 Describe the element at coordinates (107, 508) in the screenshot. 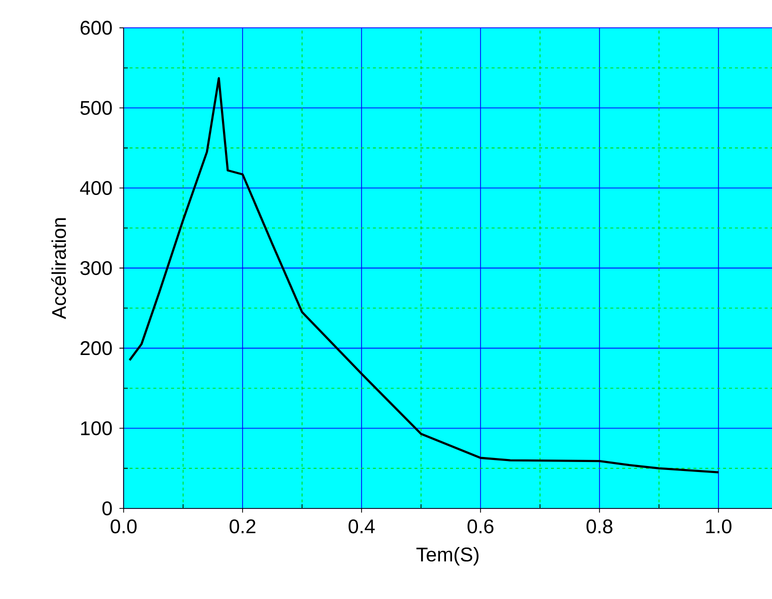

I see `y-tick-label: 0` at that location.